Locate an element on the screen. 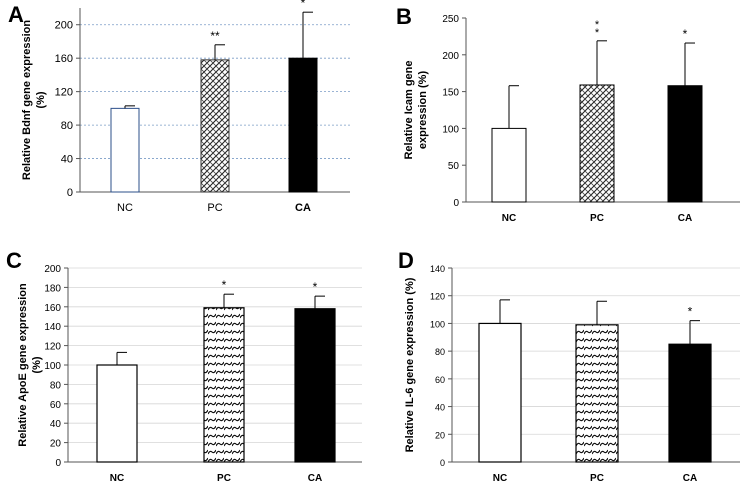 The image size is (750, 488). y-tick-label: 150 is located at coordinates (450, 93).